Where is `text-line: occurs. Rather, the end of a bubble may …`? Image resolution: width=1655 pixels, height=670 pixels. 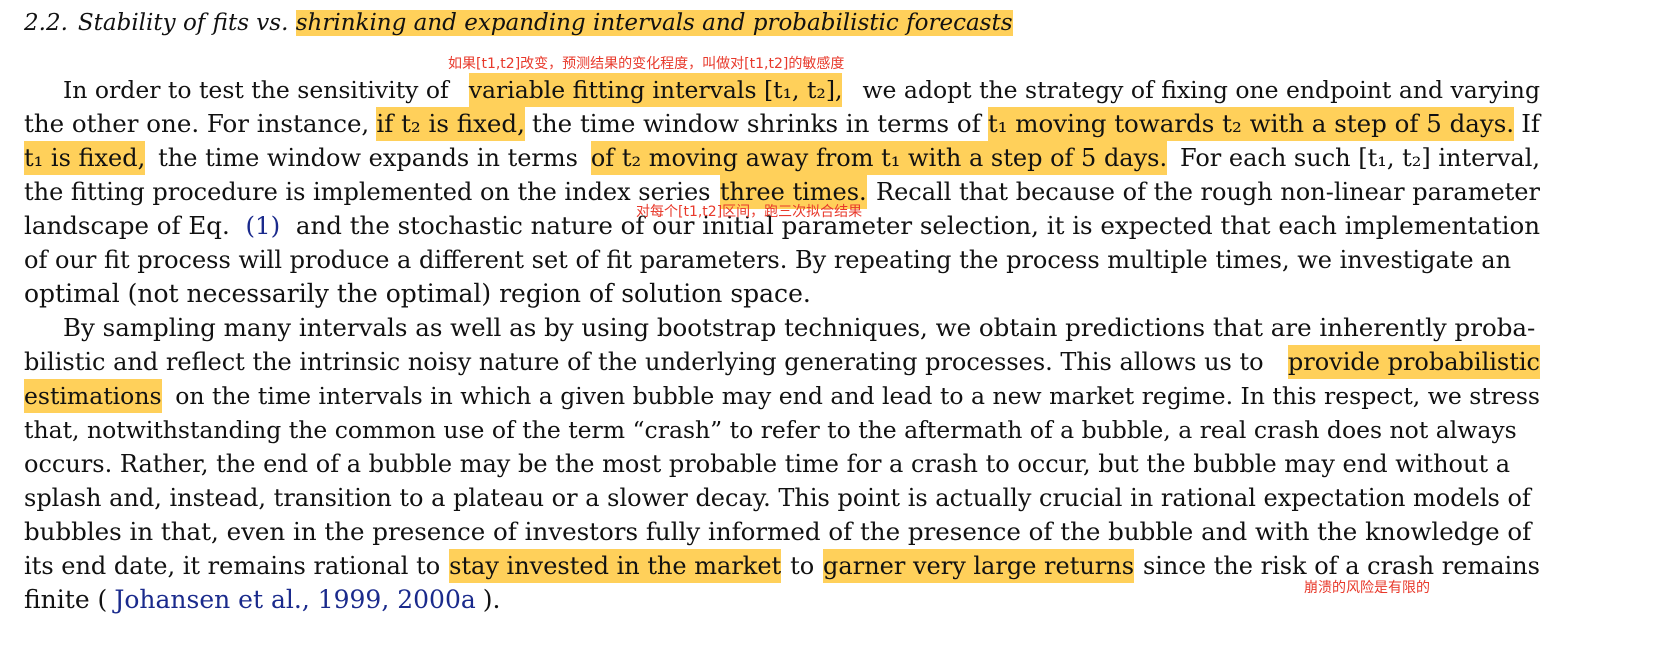 text-line: occurs. Rather, the end of a bubble may … is located at coordinates (782, 464).